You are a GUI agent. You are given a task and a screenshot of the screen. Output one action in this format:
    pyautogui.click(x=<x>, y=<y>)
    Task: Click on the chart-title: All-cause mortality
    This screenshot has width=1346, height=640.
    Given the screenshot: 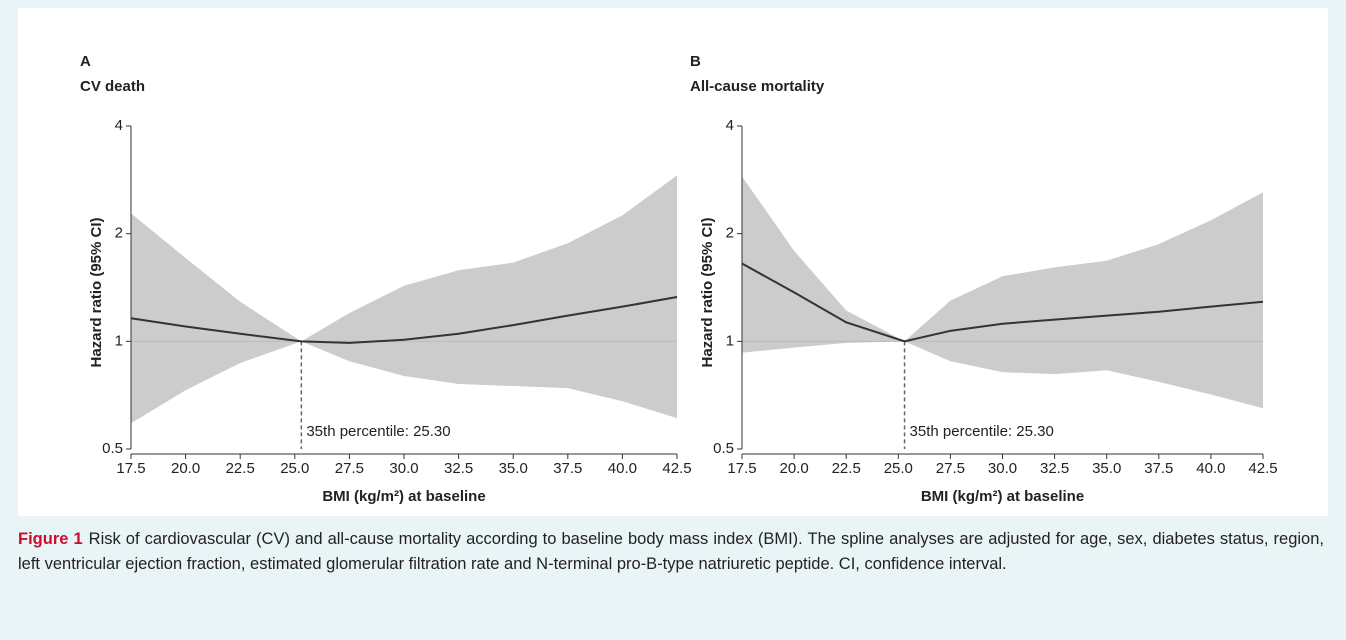 What is the action you would take?
    pyautogui.click(x=757, y=86)
    